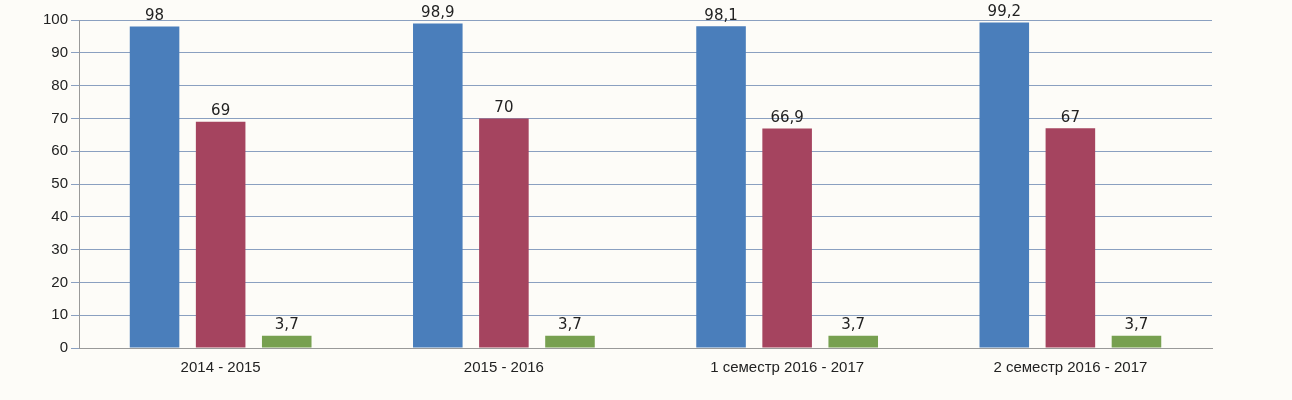 The image size is (1292, 400). Describe the element at coordinates (60, 51) in the screenshot. I see `y-tick-label: 90` at that location.